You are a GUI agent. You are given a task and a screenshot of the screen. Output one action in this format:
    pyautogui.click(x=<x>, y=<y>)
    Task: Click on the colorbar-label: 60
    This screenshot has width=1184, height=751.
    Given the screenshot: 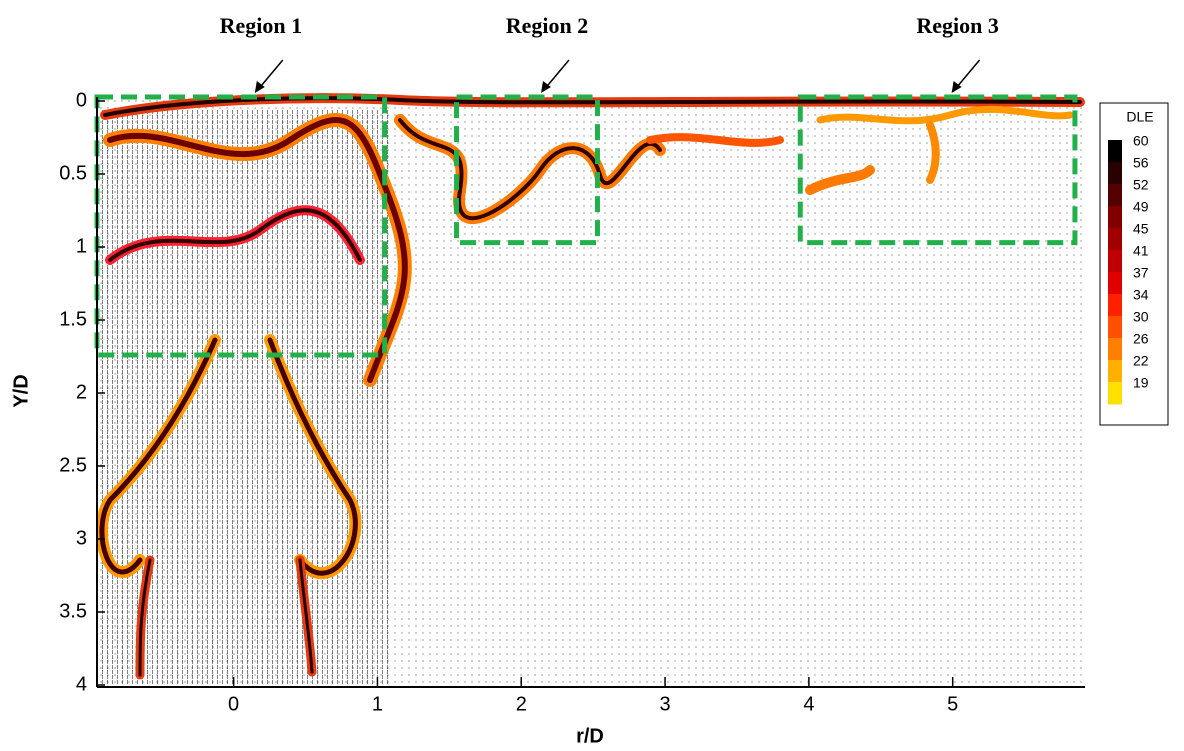 What is the action you would take?
    pyautogui.click(x=1141, y=141)
    